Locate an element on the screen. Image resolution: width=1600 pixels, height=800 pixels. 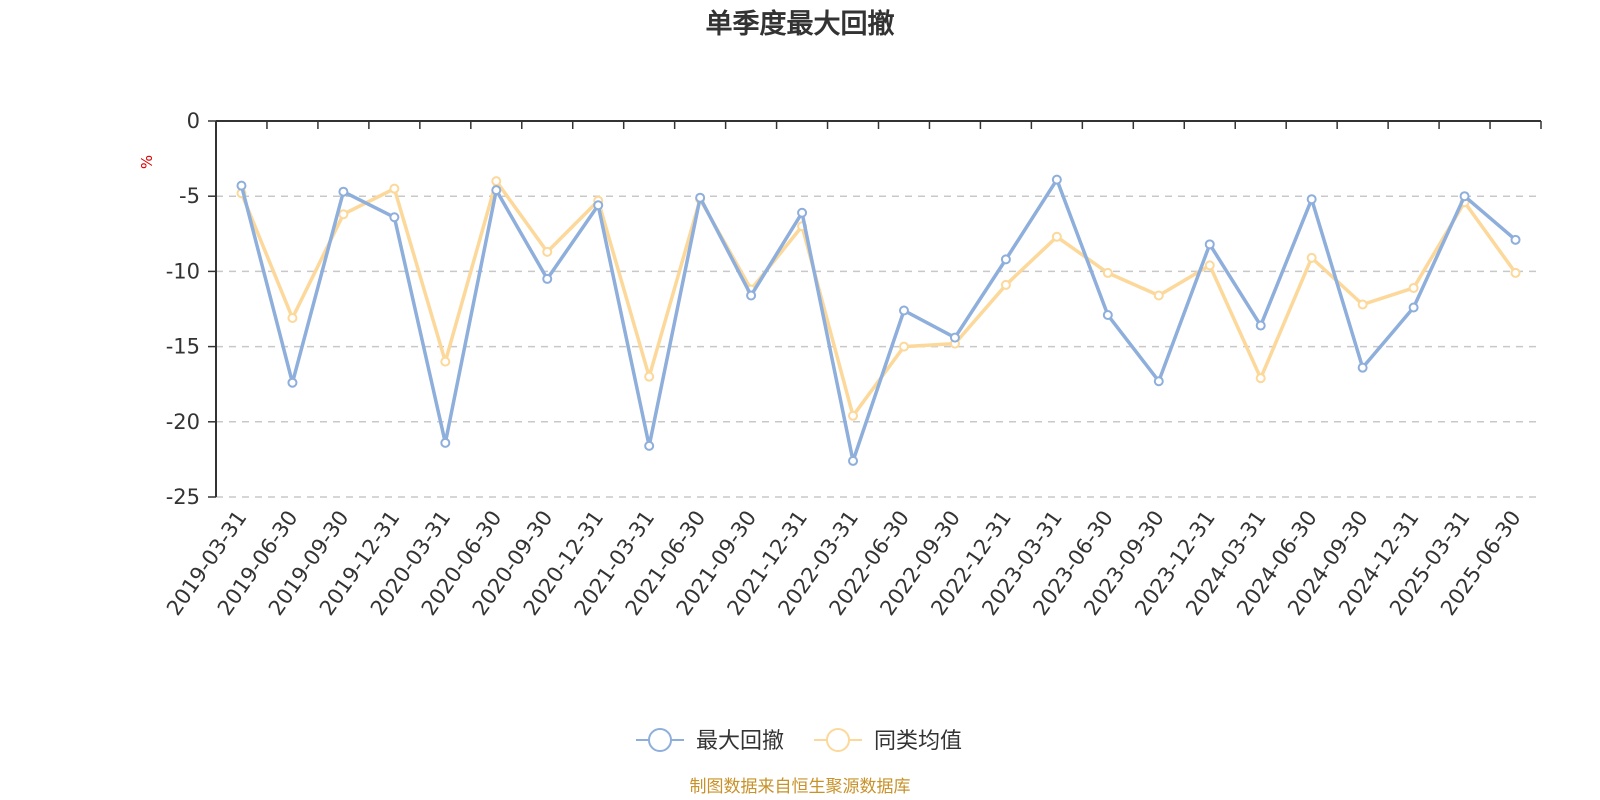
y-tick-label: 0 is located at coordinates (193, 121).